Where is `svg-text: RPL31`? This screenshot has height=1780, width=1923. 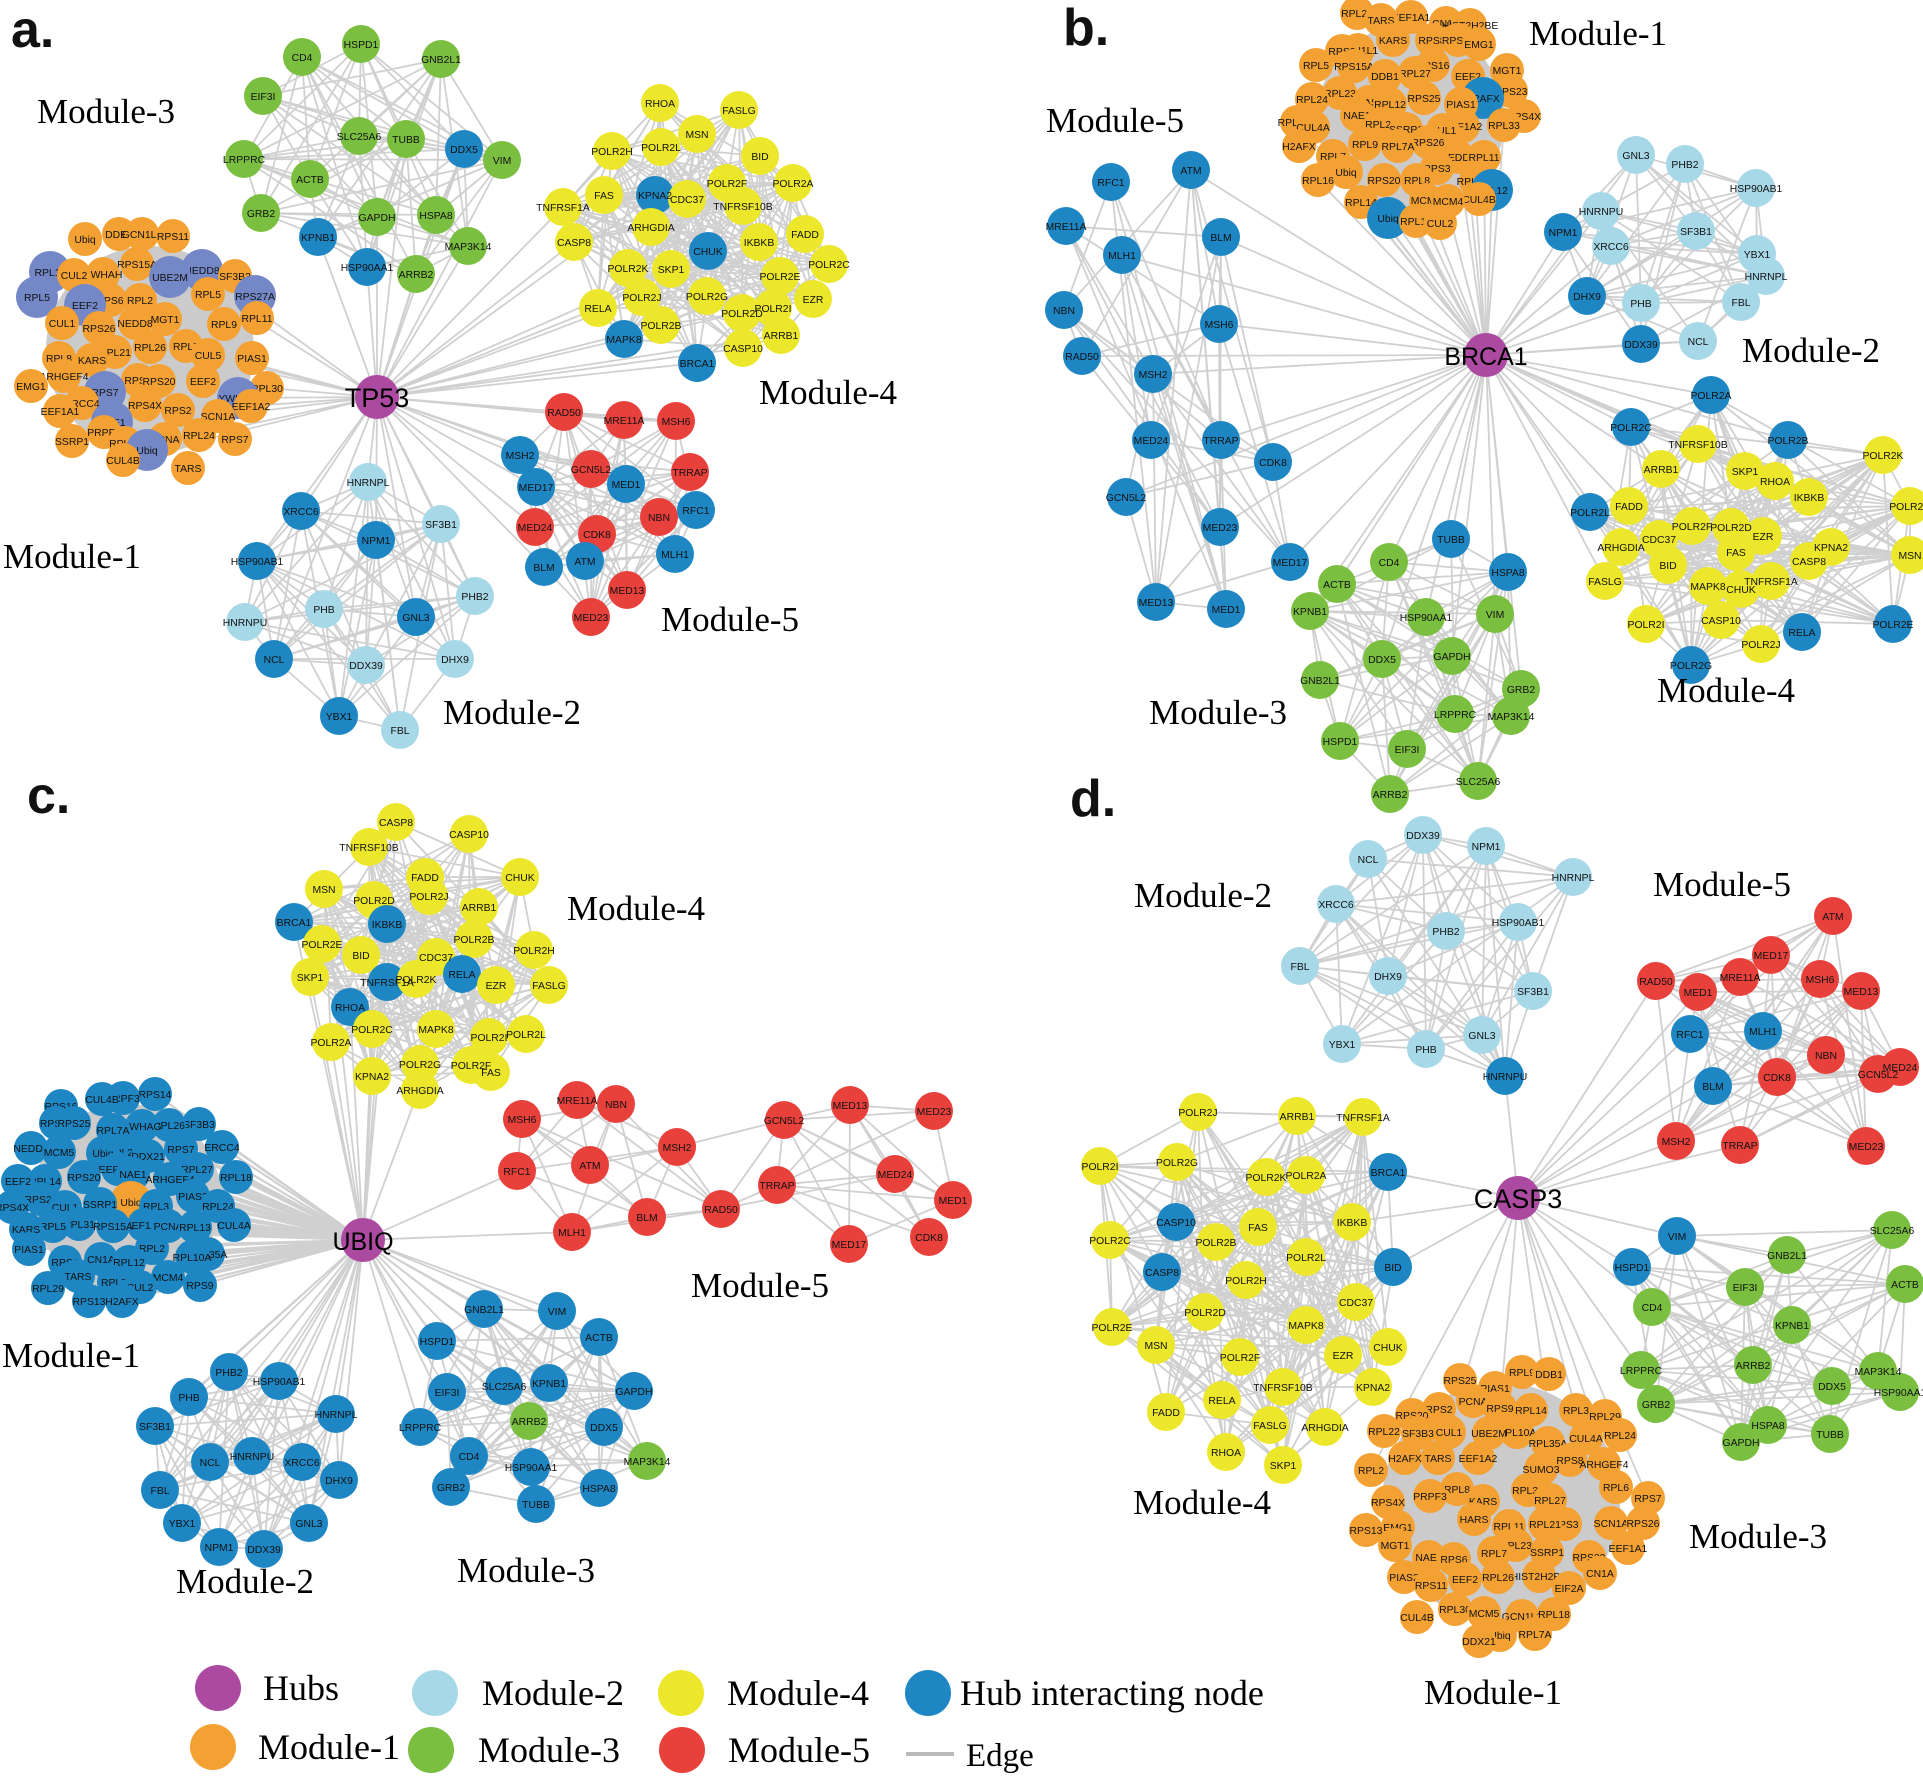 svg-text: RPL31 is located at coordinates (79, 1225).